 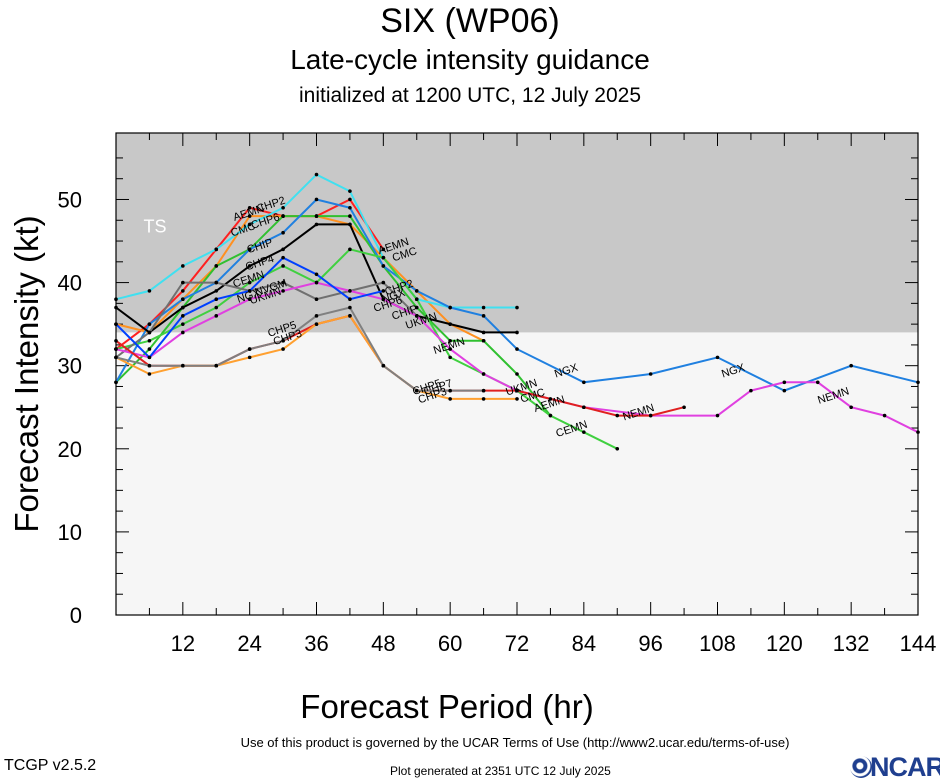 I want to click on x-tick-label: 144, so click(x=918, y=643).